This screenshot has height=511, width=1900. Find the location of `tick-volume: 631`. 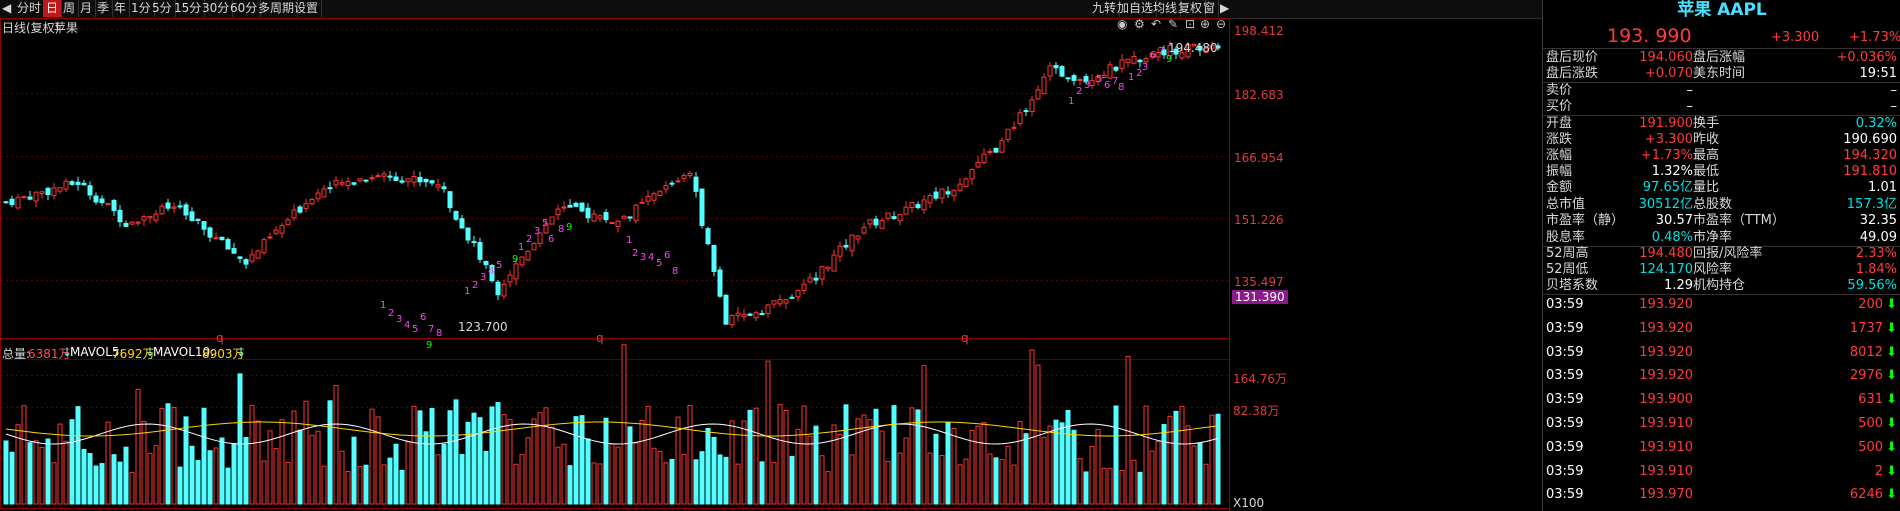

tick-volume: 631 is located at coordinates (1870, 400).